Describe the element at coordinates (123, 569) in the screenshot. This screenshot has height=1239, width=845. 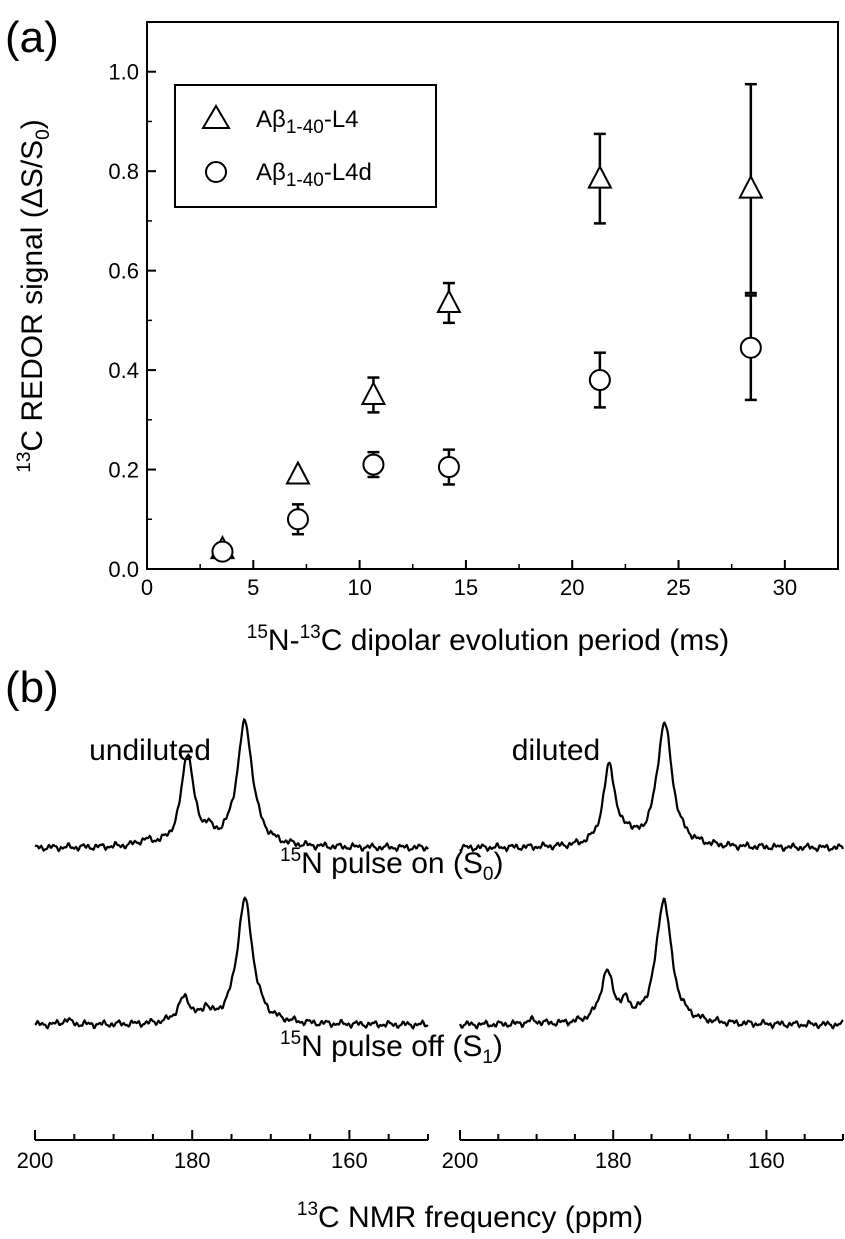
I see `y-tick-label: 0.0` at that location.